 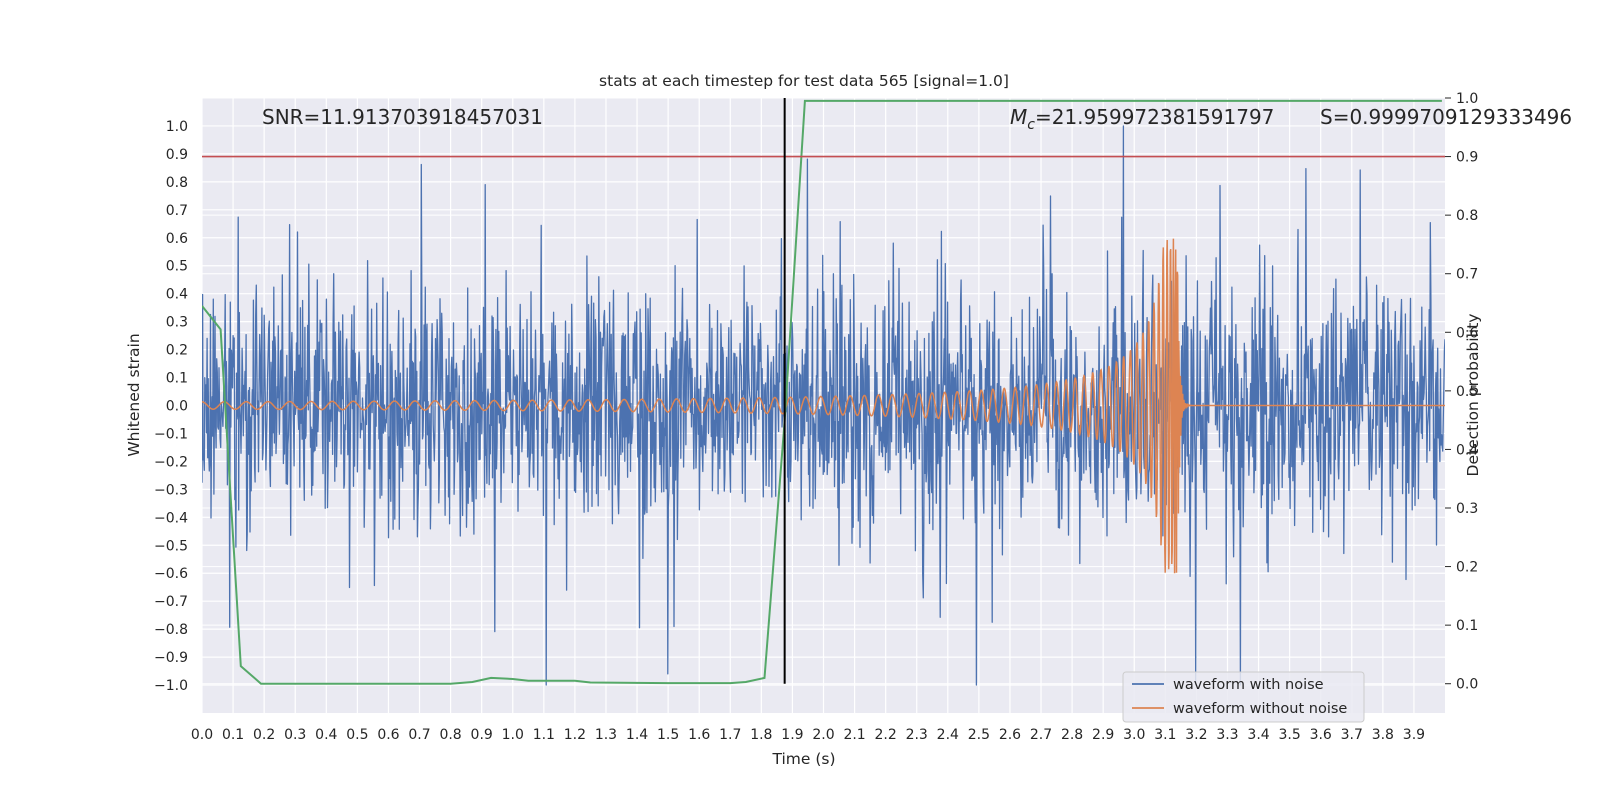 What do you see at coordinates (171, 602) in the screenshot?
I see `y-tick-label: −0.7` at bounding box center [171, 602].